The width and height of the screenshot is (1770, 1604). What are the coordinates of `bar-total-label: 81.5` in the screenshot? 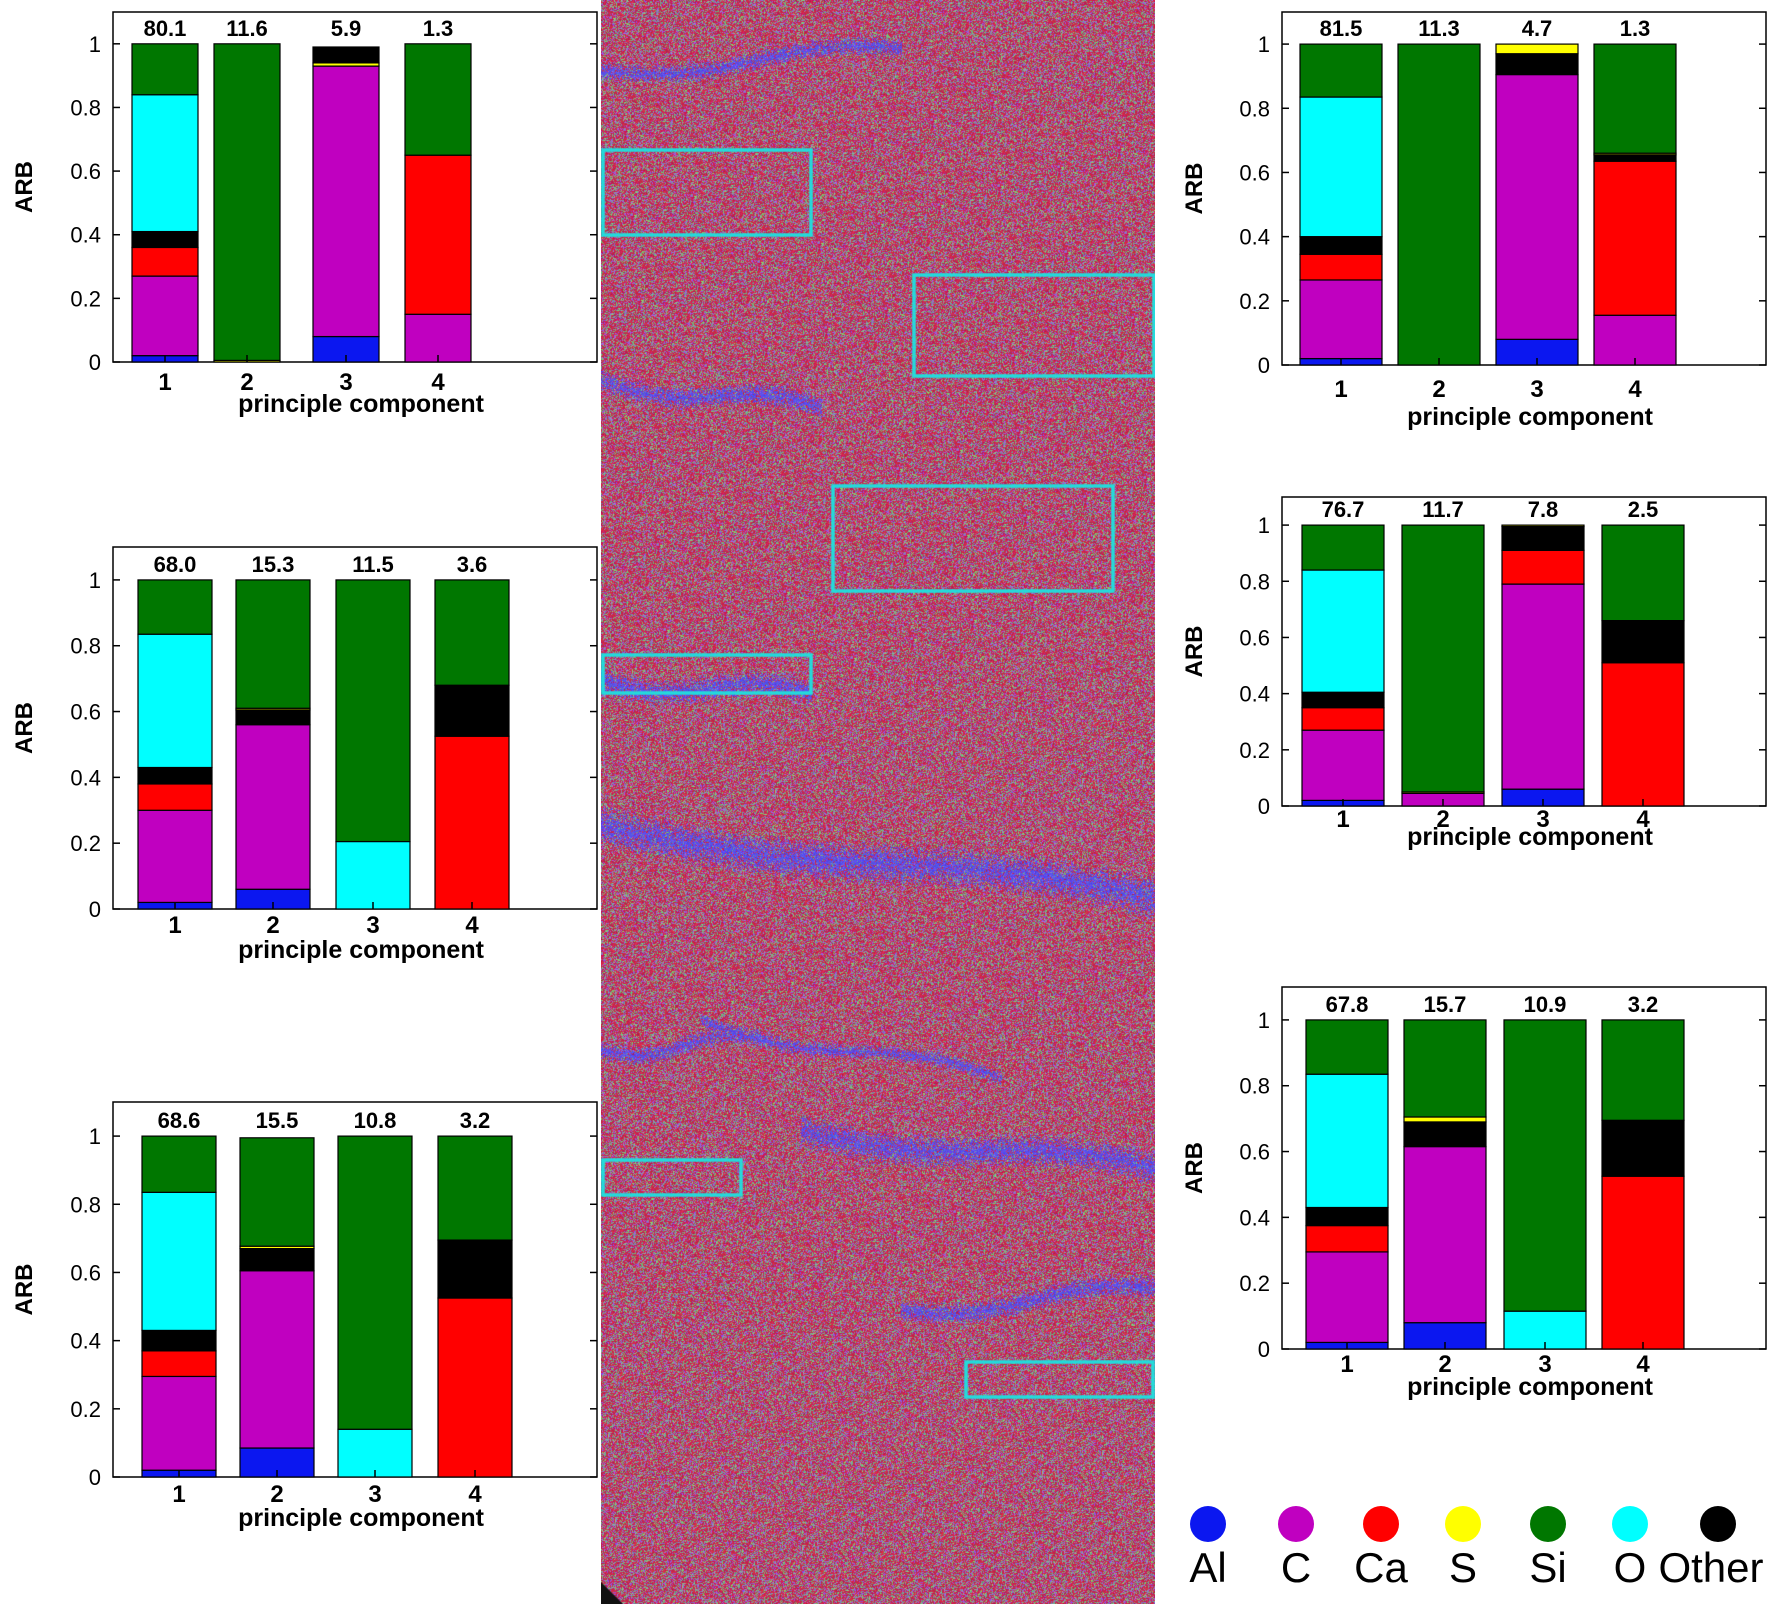 It's located at (1341, 28).